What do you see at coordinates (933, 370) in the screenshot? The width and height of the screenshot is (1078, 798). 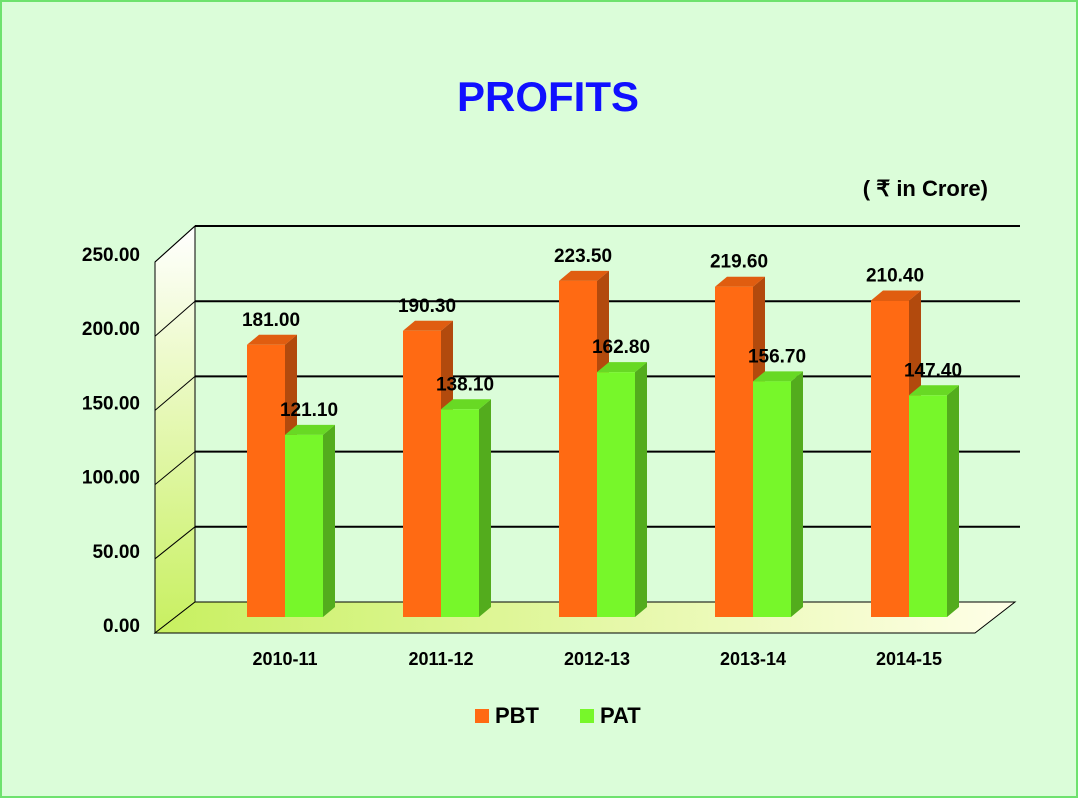 I see `data-label: 147.40` at bounding box center [933, 370].